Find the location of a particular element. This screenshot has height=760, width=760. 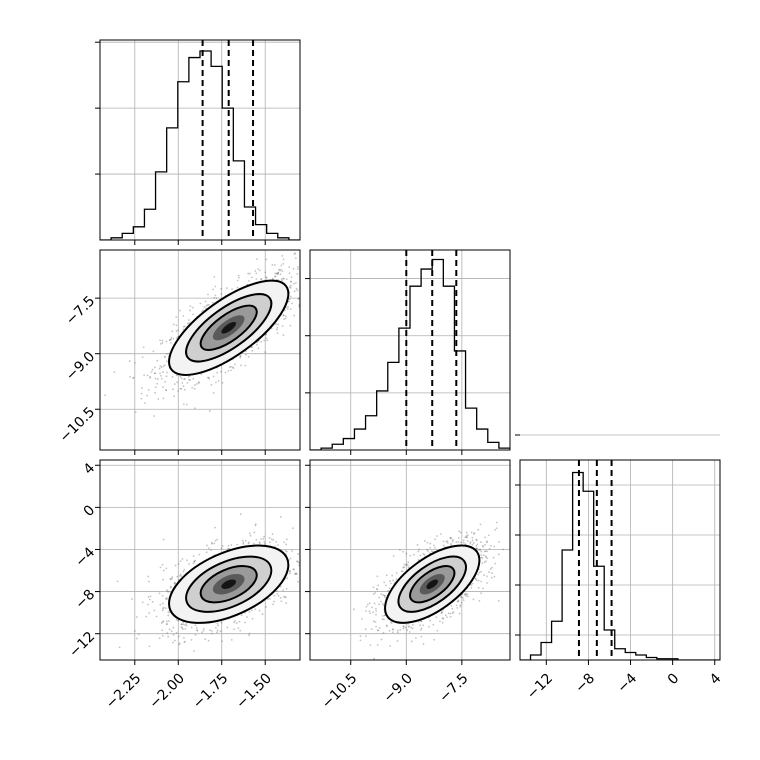

y-tick-label-p2: −8 is located at coordinates (85, 600).